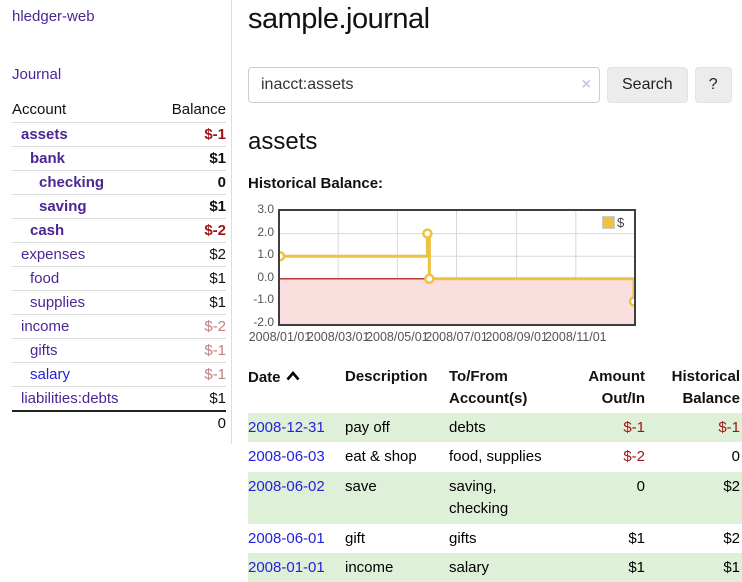 The image size is (742, 582). What do you see at coordinates (47, 230) in the screenshot?
I see `account-link-cash: cash` at bounding box center [47, 230].